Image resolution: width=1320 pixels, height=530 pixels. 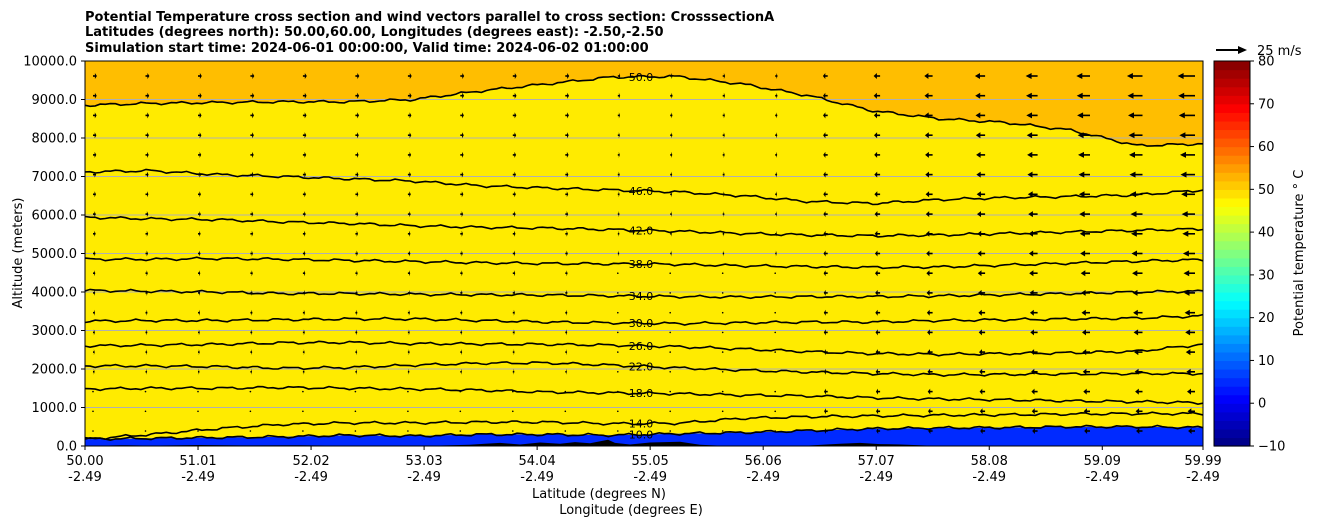 I want to click on y-tick-label: 0.0, so click(x=66, y=447).